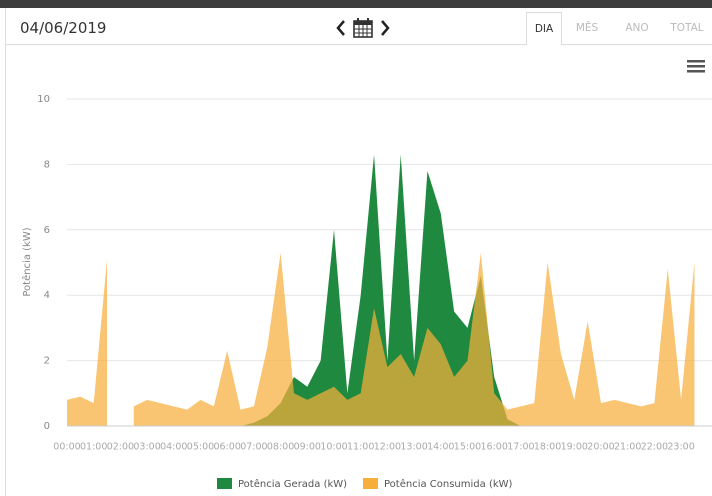 This screenshot has height=496, width=712. I want to click on tab: MÊS, so click(587, 28).